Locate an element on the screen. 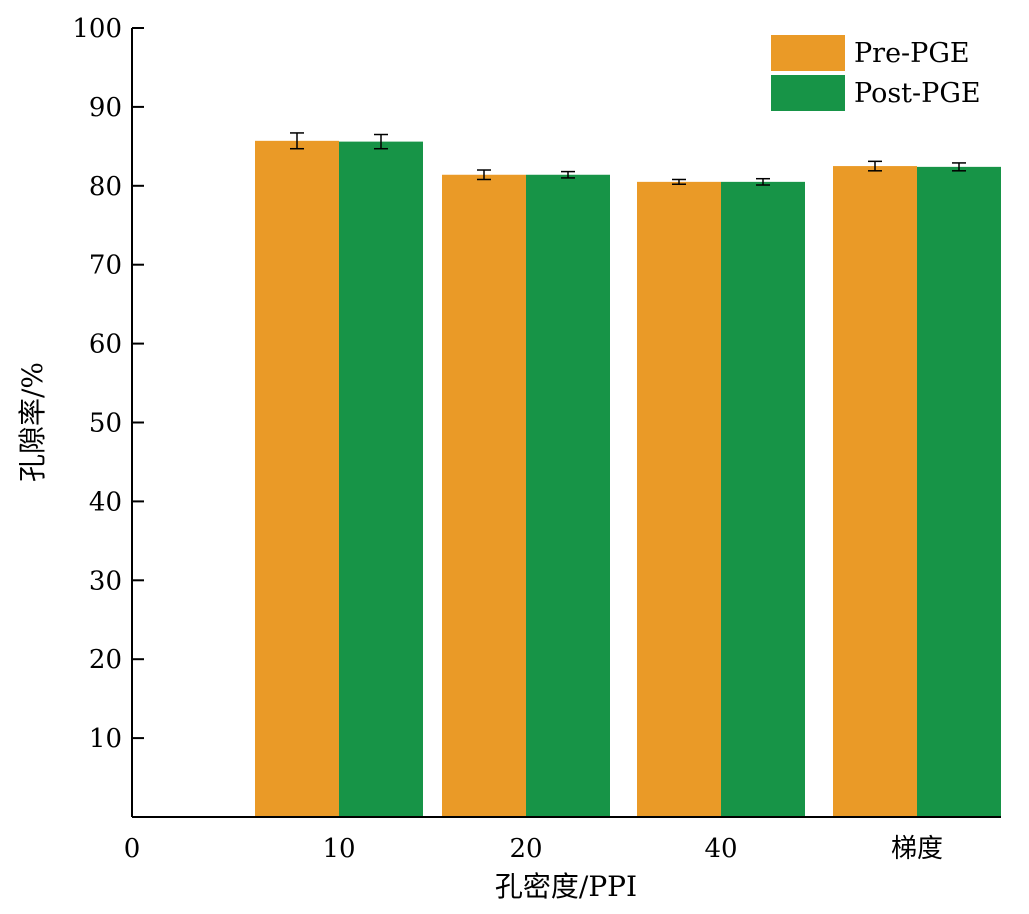  x-ticks-layer: 0 10 20 40 梯度 is located at coordinates (533, 849).